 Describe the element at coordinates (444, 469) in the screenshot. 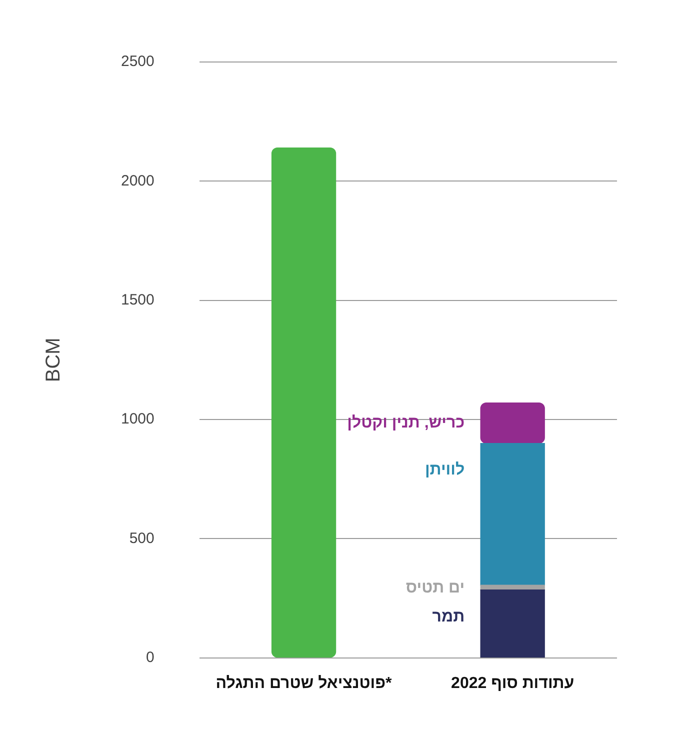

I see `series-label: לוויתן` at that location.